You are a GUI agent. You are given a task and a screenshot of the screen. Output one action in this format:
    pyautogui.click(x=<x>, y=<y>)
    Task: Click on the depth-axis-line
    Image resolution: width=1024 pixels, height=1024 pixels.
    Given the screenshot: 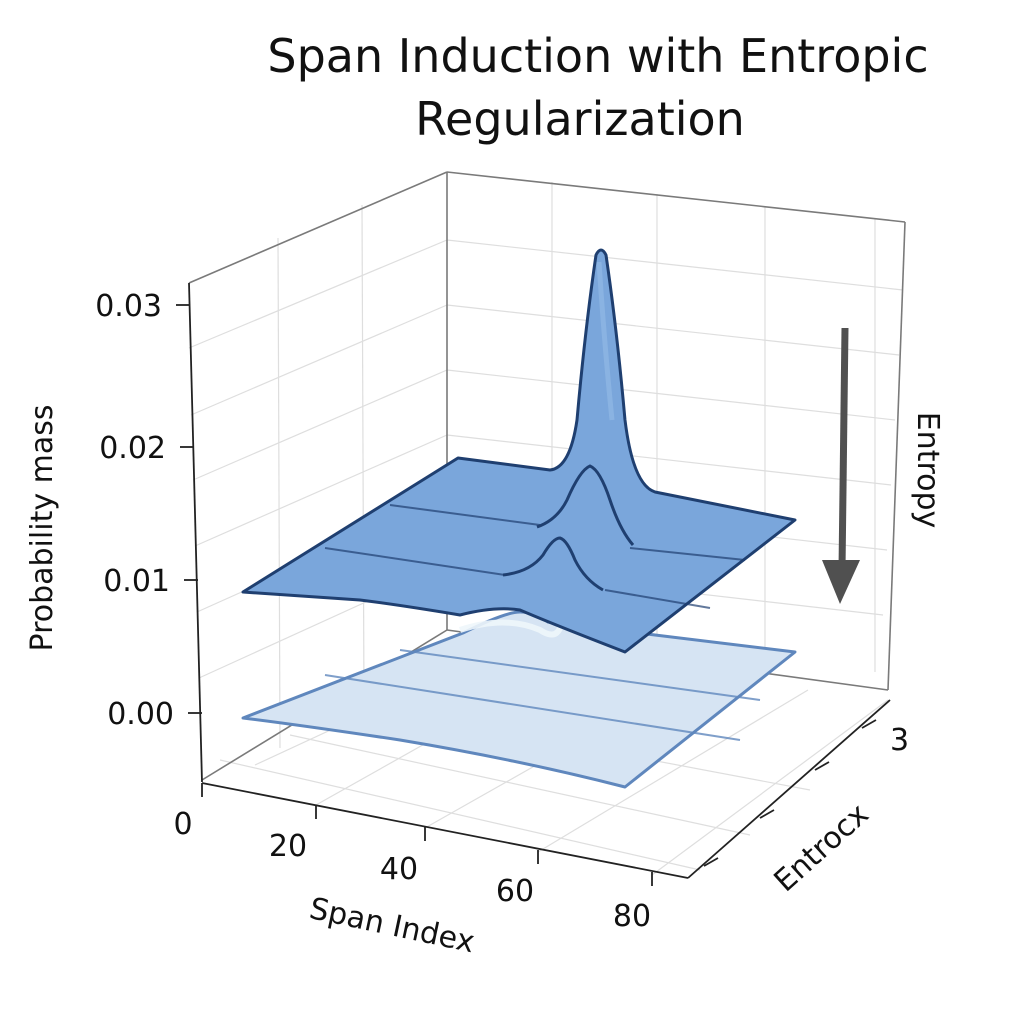 What is the action you would take?
    pyautogui.click(x=789, y=789)
    